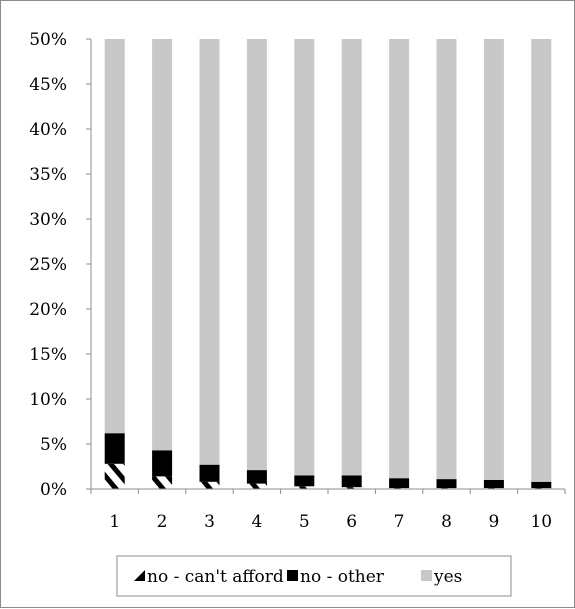 This screenshot has height=609, width=575. What do you see at coordinates (446, 522) in the screenshot?
I see `x-tick-label: 8` at bounding box center [446, 522].